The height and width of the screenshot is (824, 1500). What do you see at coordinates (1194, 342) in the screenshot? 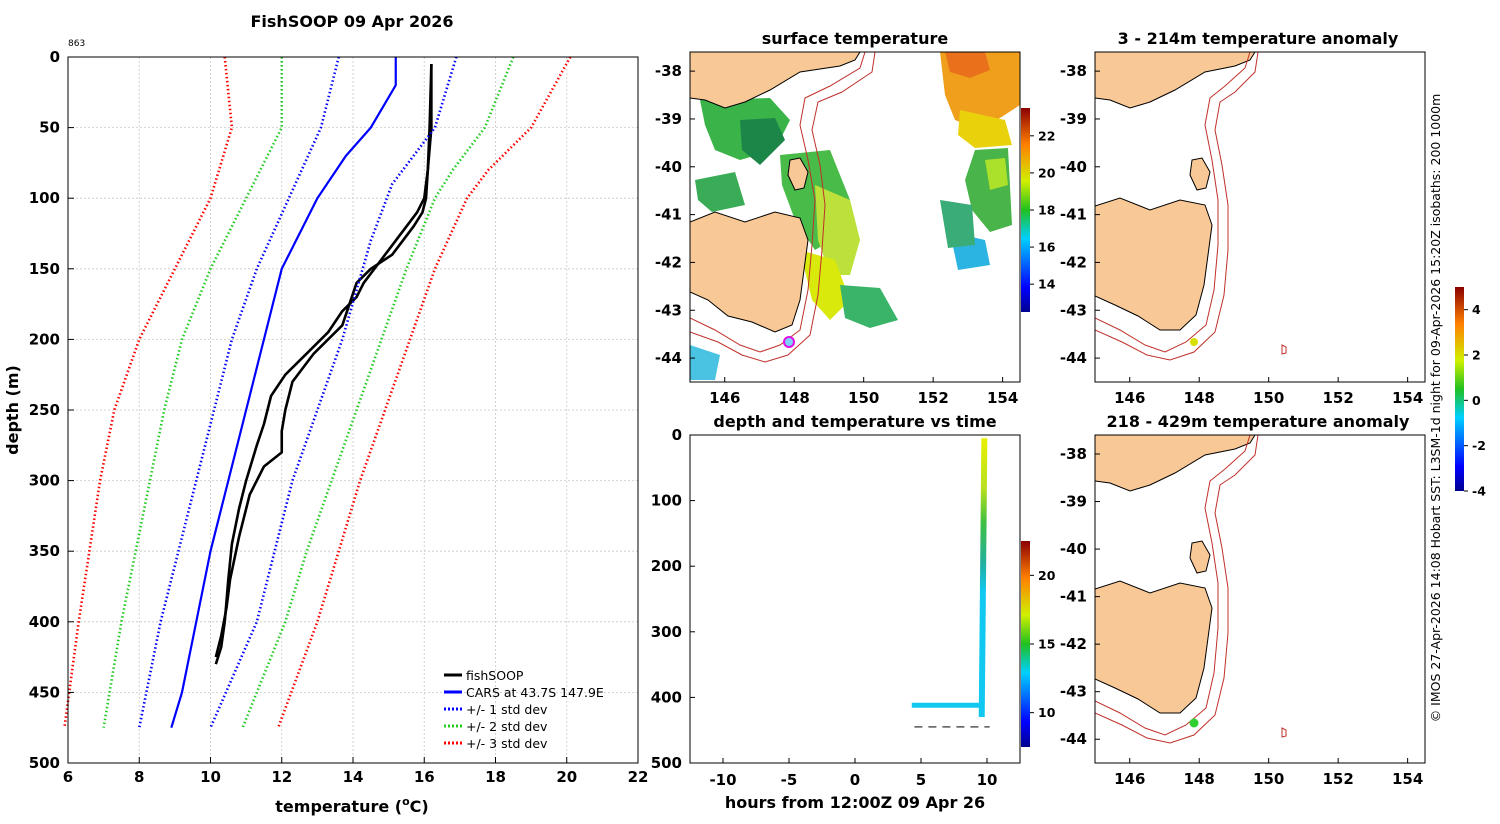
I see `anomaly-map-shallow-marker` at bounding box center [1194, 342].